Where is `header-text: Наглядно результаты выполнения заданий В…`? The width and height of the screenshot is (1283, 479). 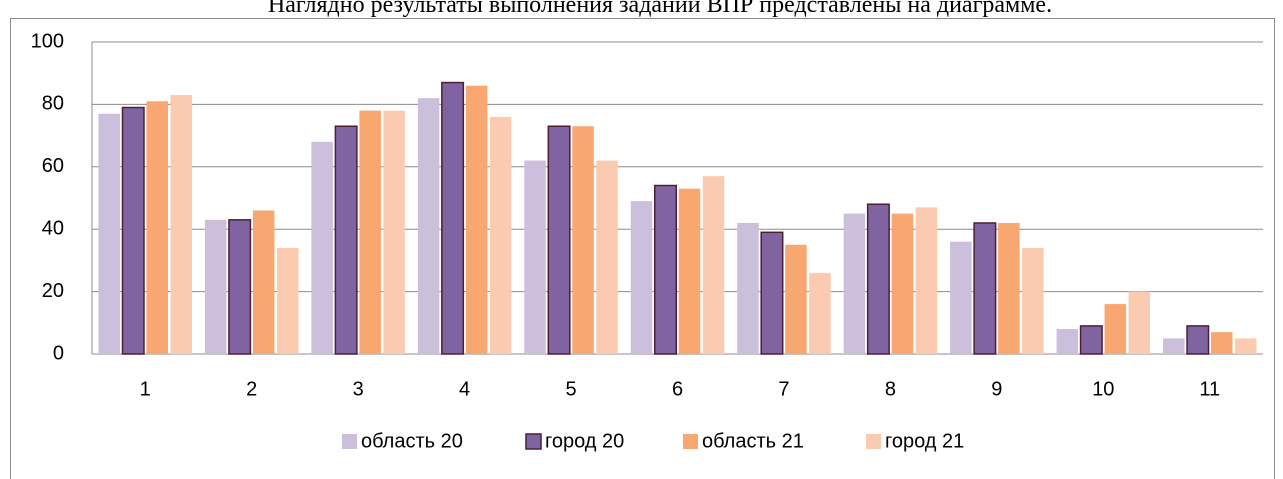
header-text: Наглядно результаты выполнения заданий В… is located at coordinates (660, 9).